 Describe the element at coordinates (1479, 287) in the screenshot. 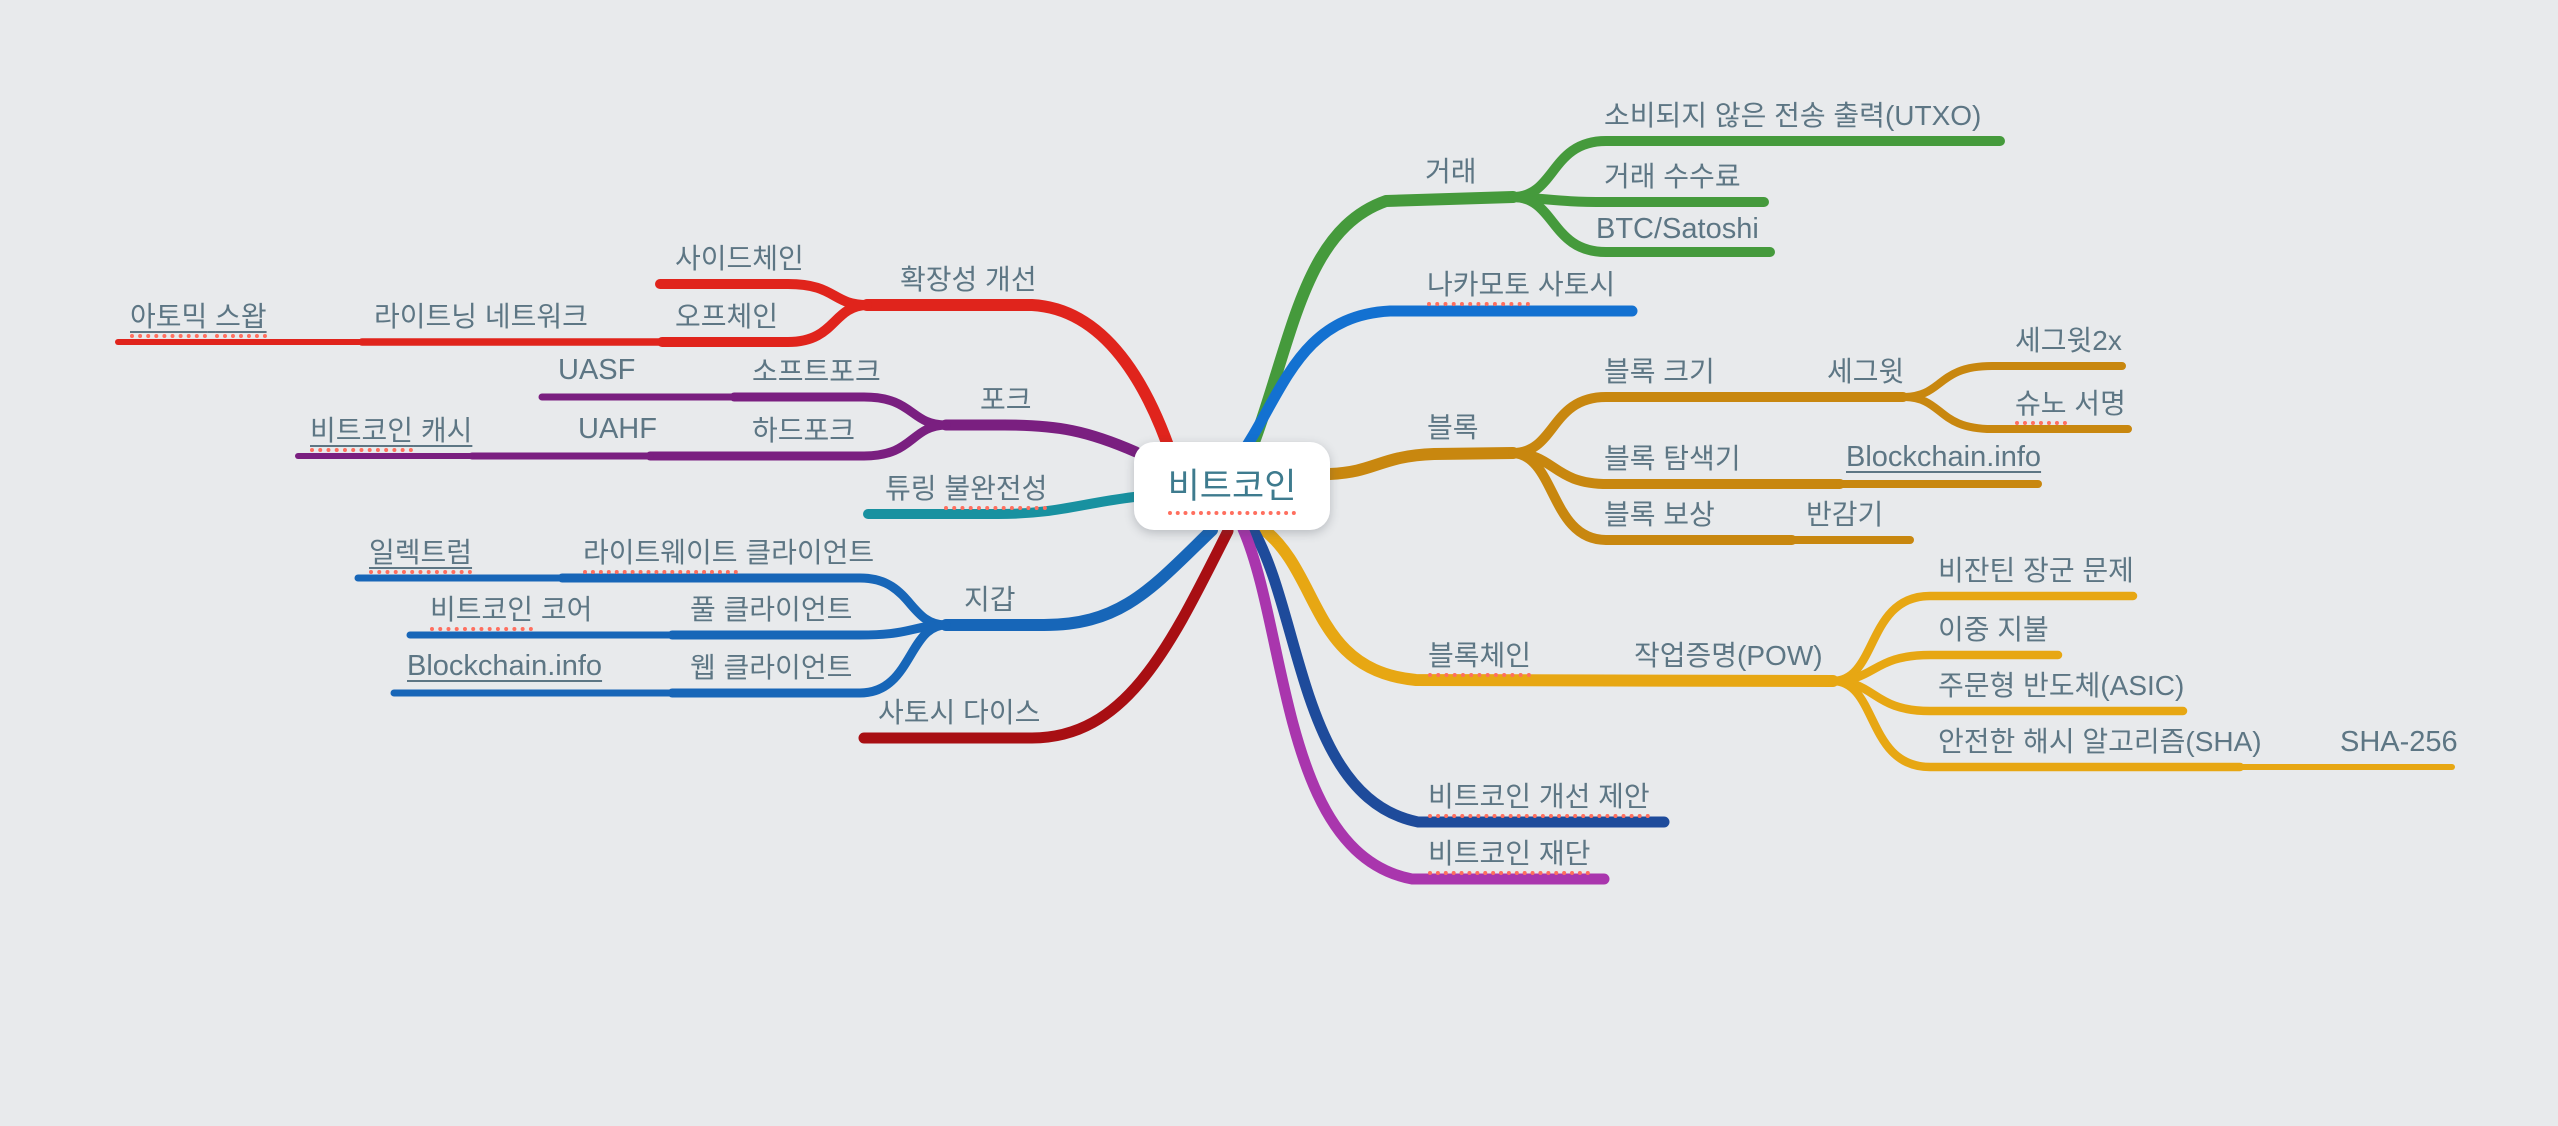

I see `topic-nakamoto-satoshi-word1: 나카모토` at that location.